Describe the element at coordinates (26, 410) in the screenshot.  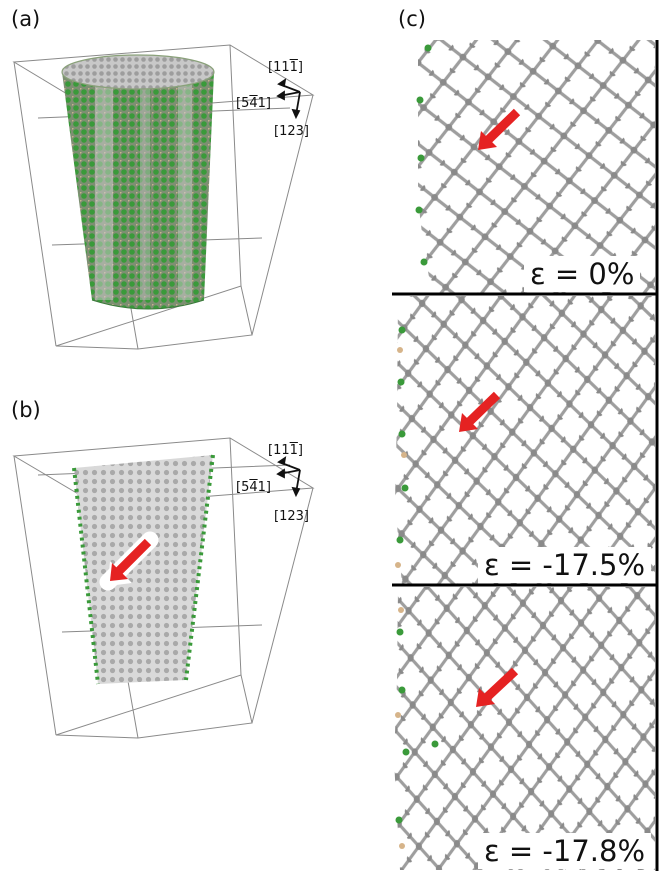
I see `panel-b-label: (b)` at that location.